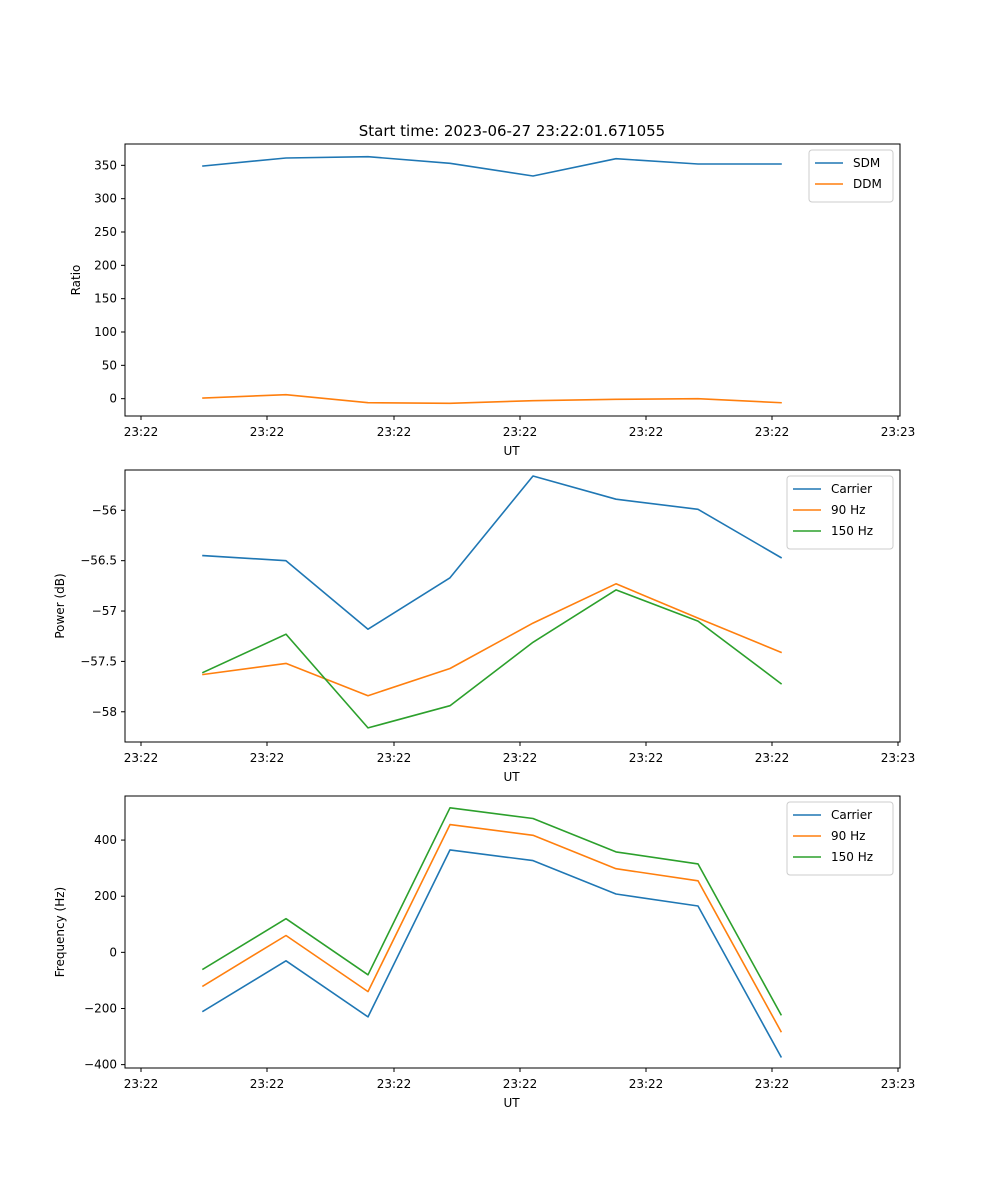 The image size is (1000, 1200). Describe the element at coordinates (100, 1008) in the screenshot. I see `y-tick-label: −200` at that location.